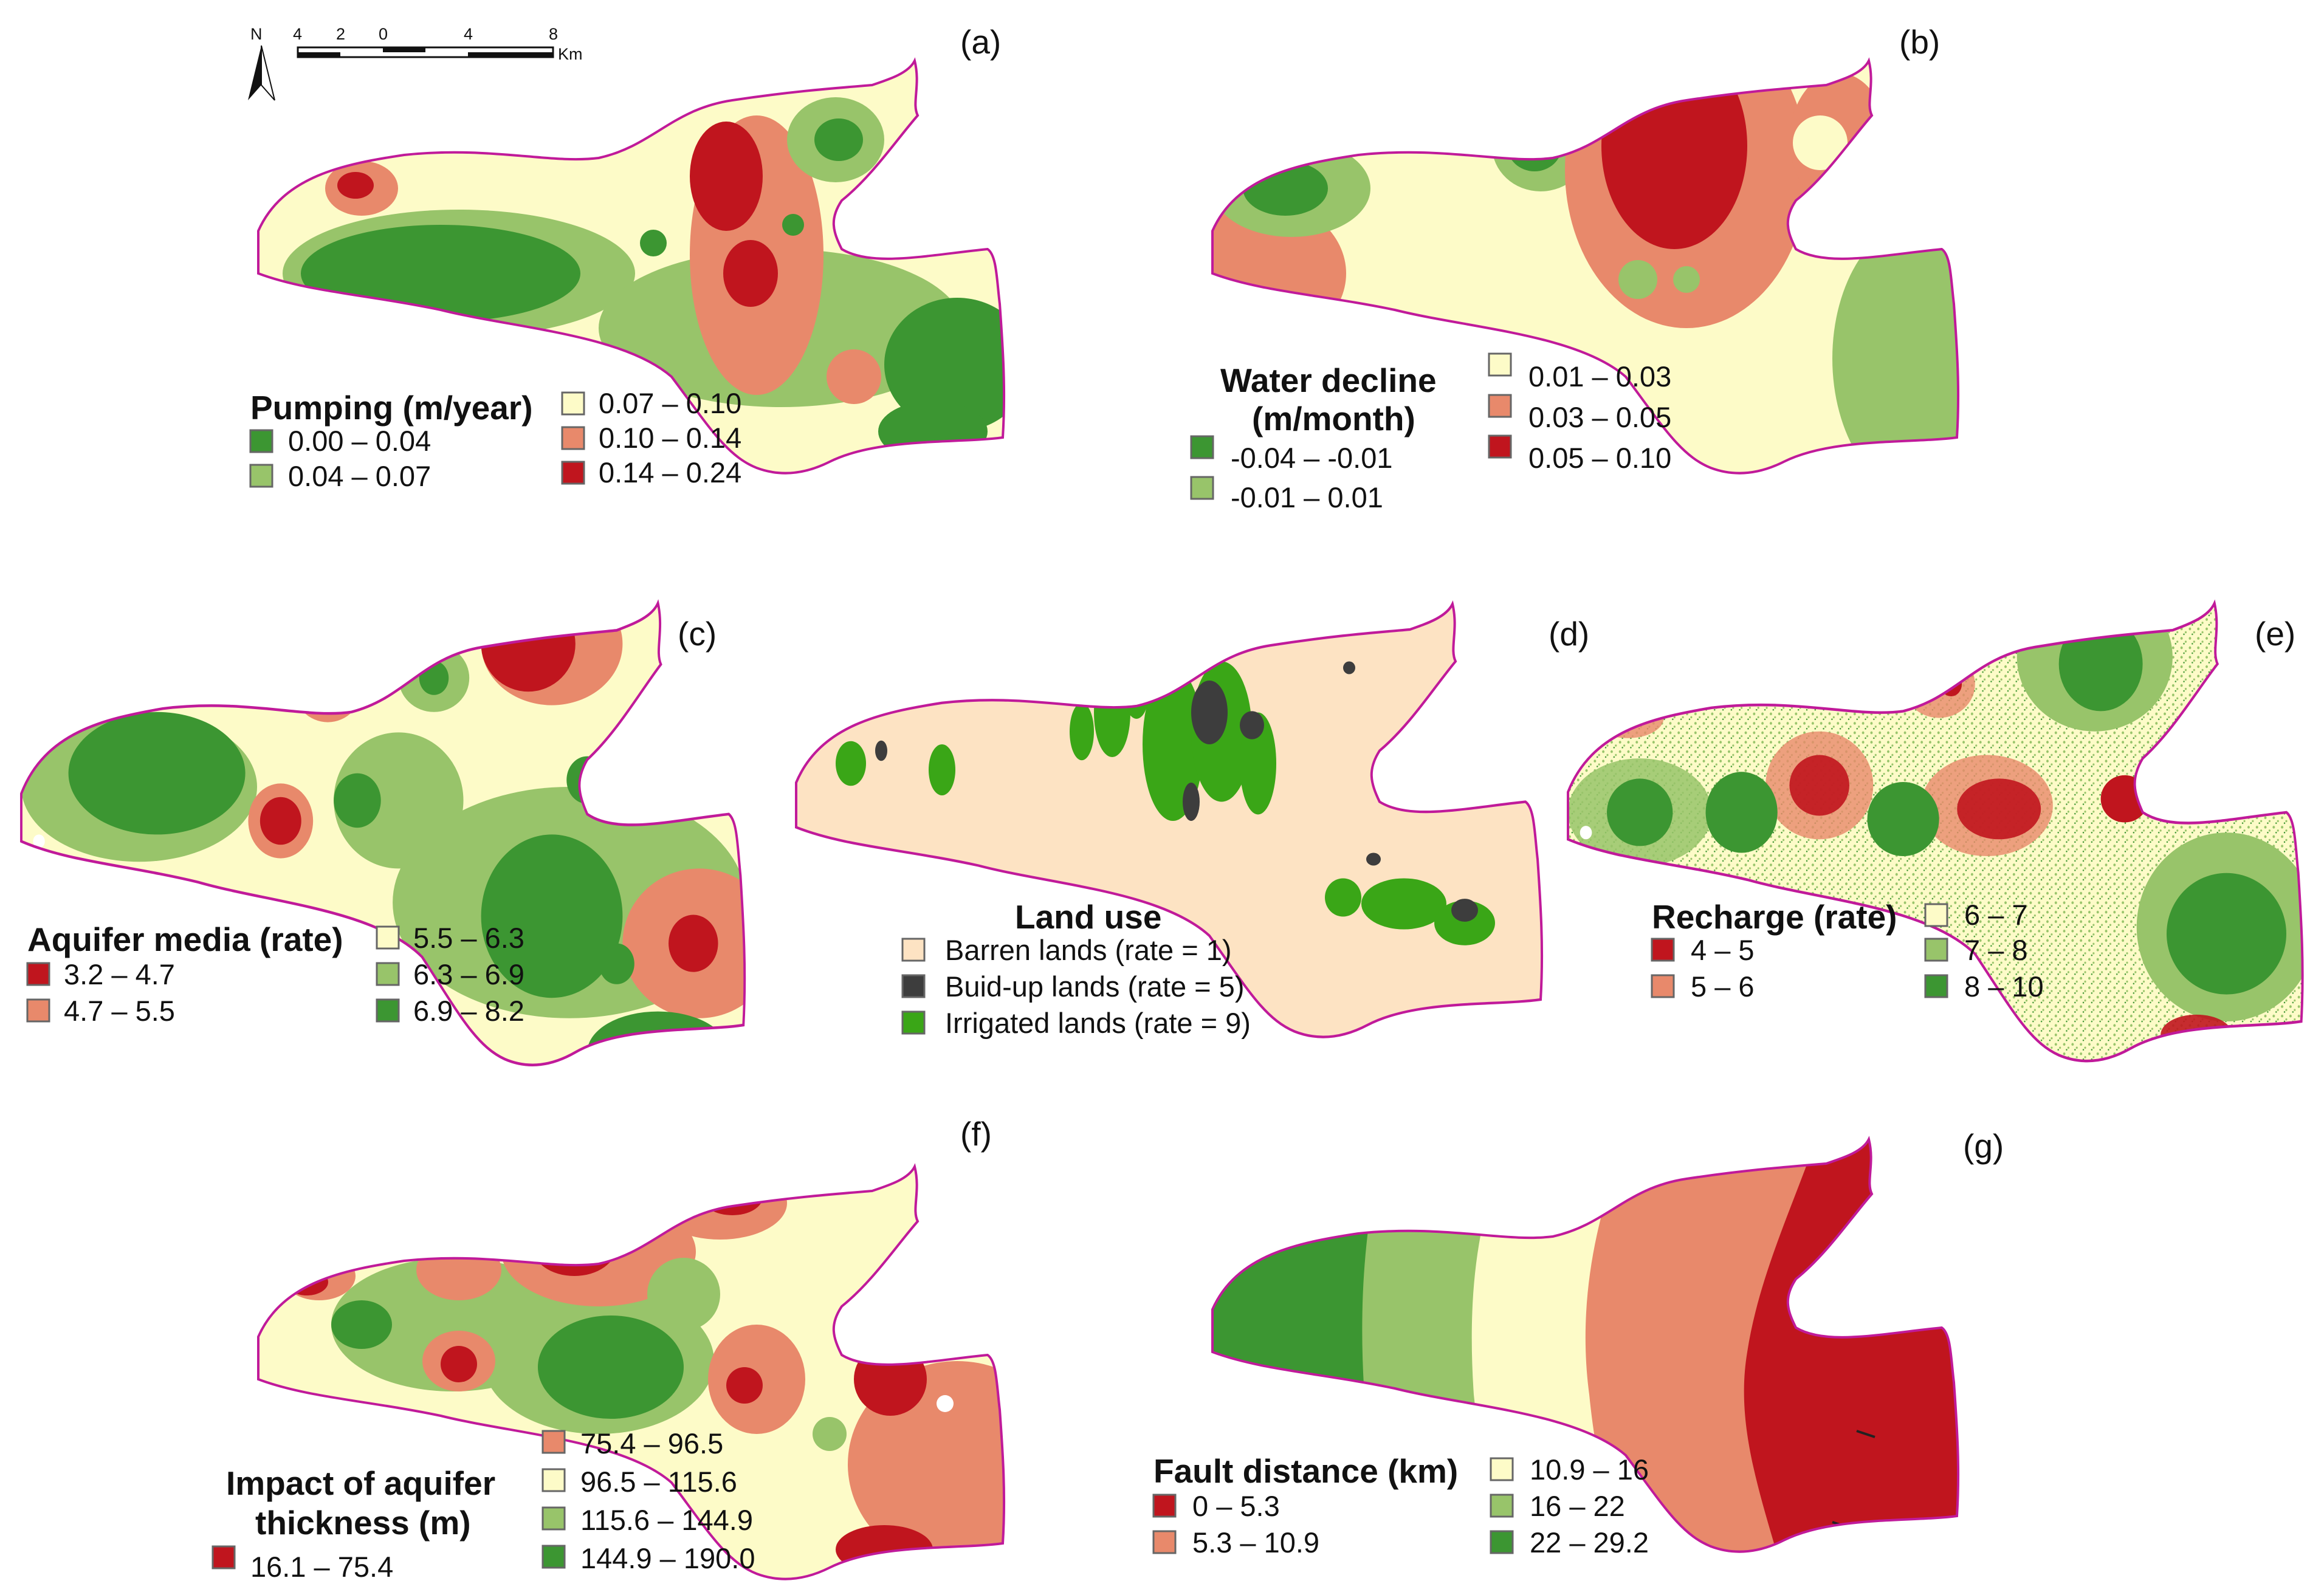  What do you see at coordinates (1599, 458) in the screenshot?
I see `legend-b-item-4: 0.05 – 0.10` at bounding box center [1599, 458].